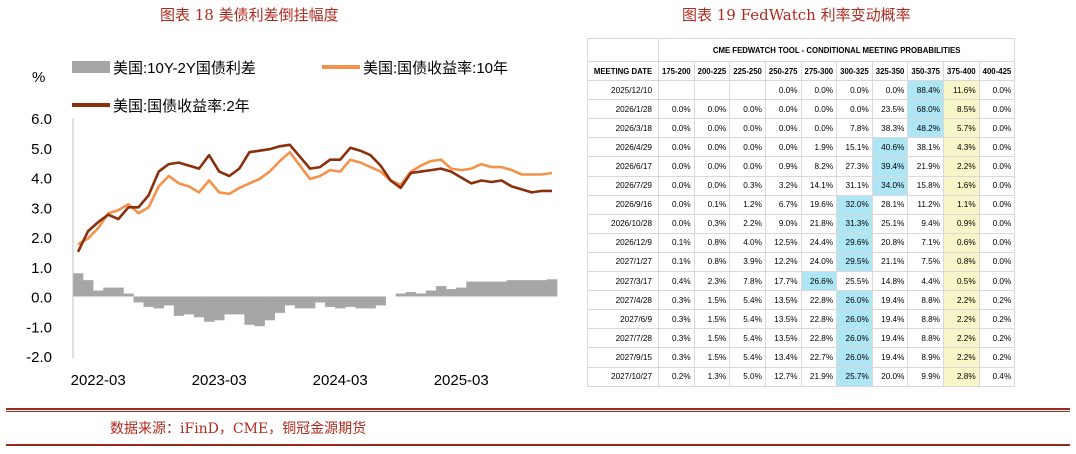  I want to click on probability-cell: 2.3%, so click(712, 281).